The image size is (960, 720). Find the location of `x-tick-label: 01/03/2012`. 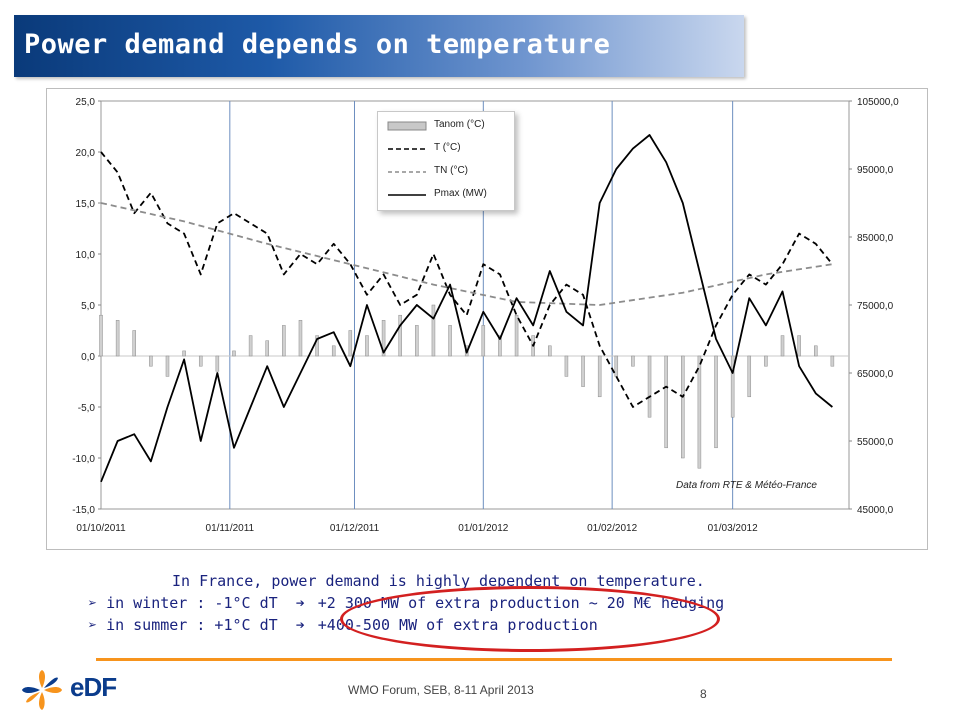

x-tick-label: 01/03/2012 is located at coordinates (733, 528).